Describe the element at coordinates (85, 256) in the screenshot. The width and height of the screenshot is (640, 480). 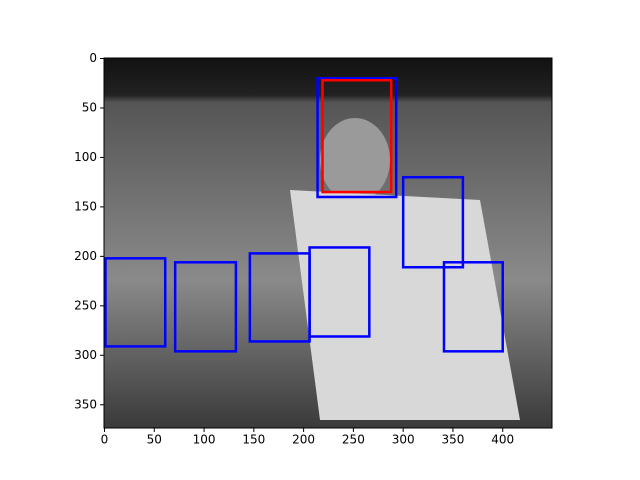
I see `y-tick-label: 200` at that location.